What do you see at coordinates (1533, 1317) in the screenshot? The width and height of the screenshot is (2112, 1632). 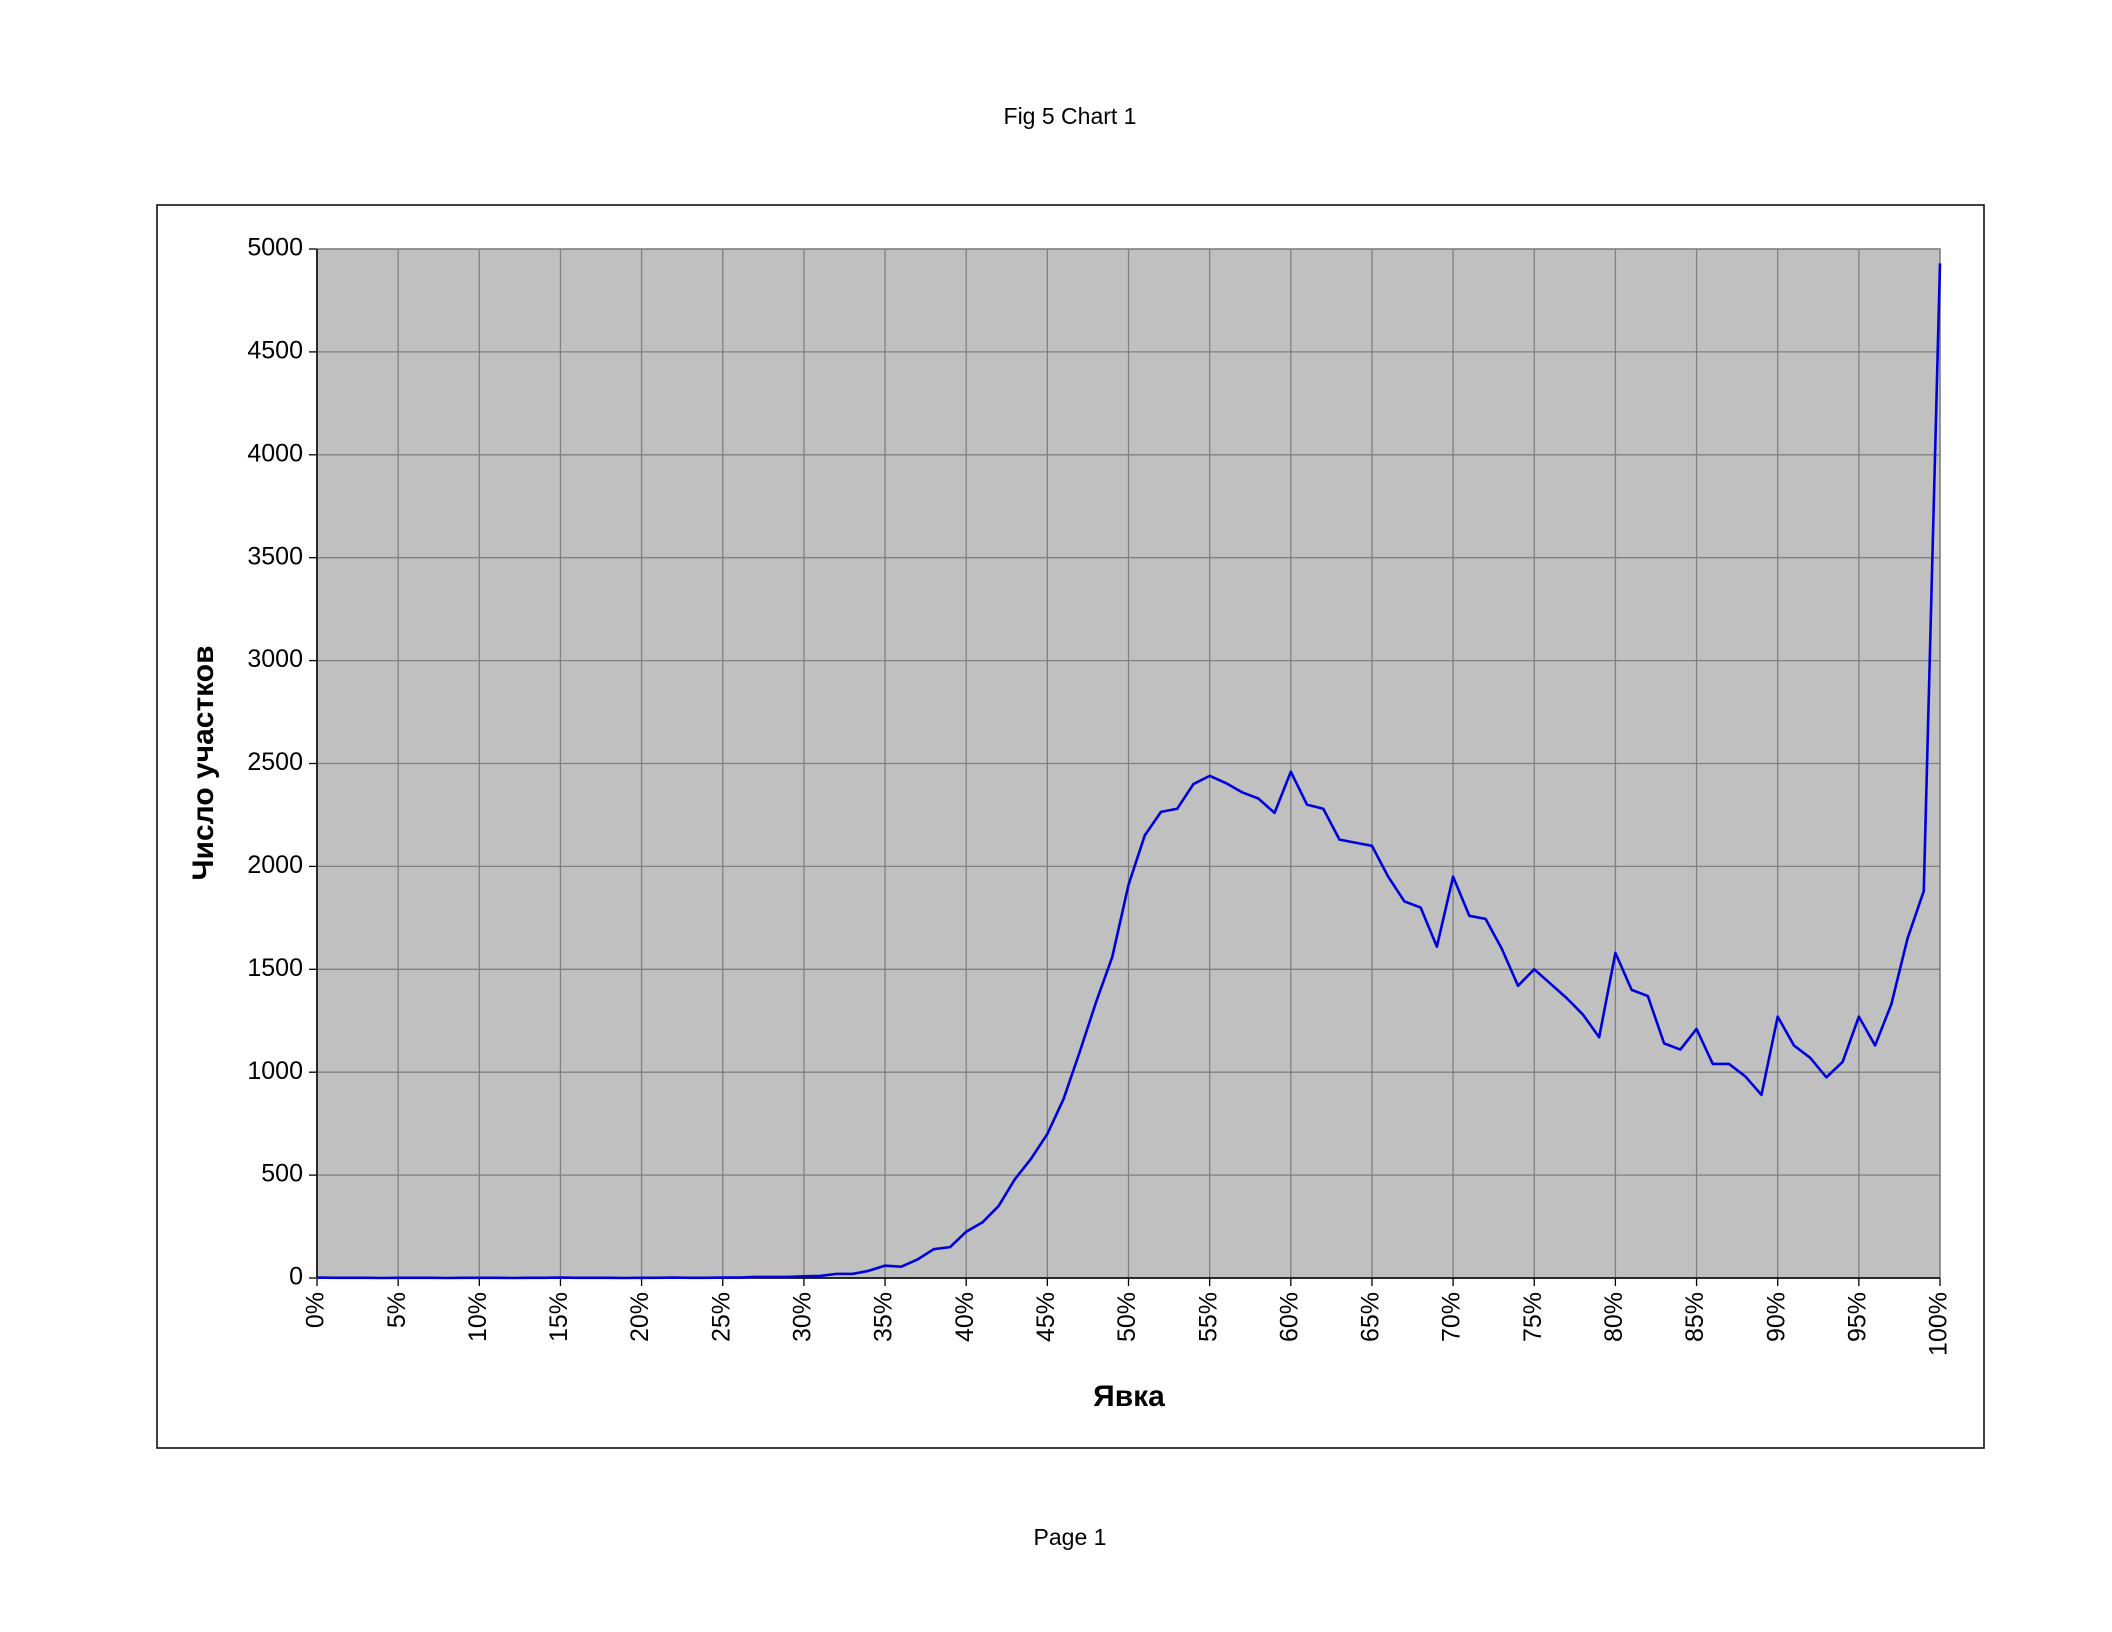 I see `x-tick-label: 75%` at bounding box center [1533, 1317].